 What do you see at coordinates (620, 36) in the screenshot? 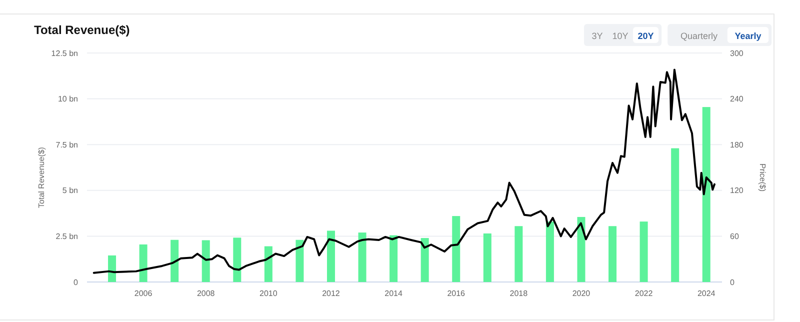
I see `text: 10Y` at bounding box center [620, 36].